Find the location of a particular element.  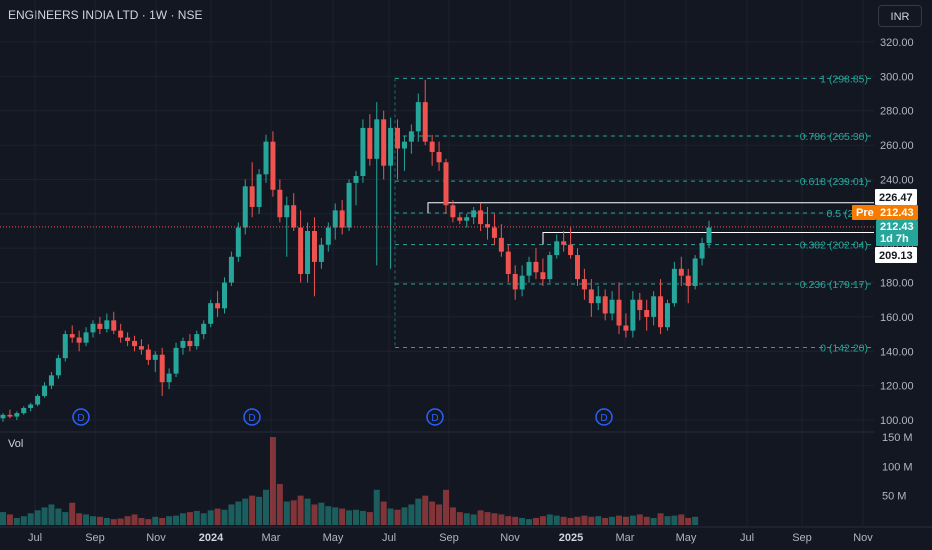

time-tick: Nov is located at coordinates (863, 538).